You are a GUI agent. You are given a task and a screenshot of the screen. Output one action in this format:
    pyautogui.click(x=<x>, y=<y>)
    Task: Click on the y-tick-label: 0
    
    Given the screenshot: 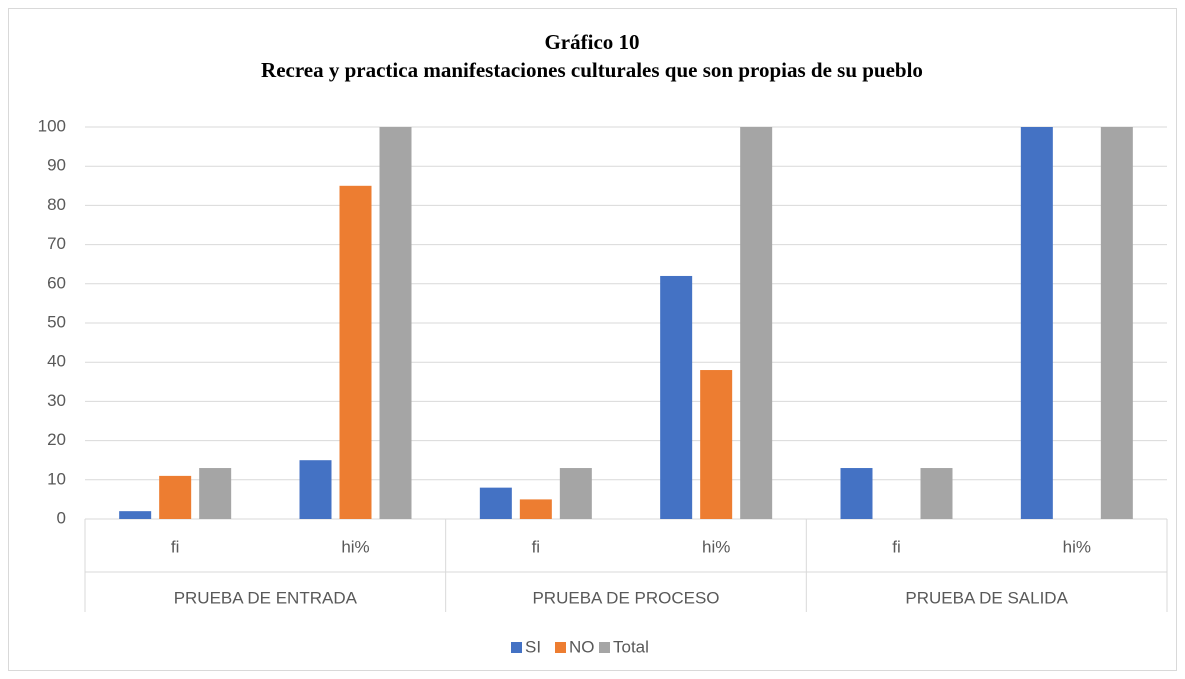 What is the action you would take?
    pyautogui.click(x=61, y=517)
    